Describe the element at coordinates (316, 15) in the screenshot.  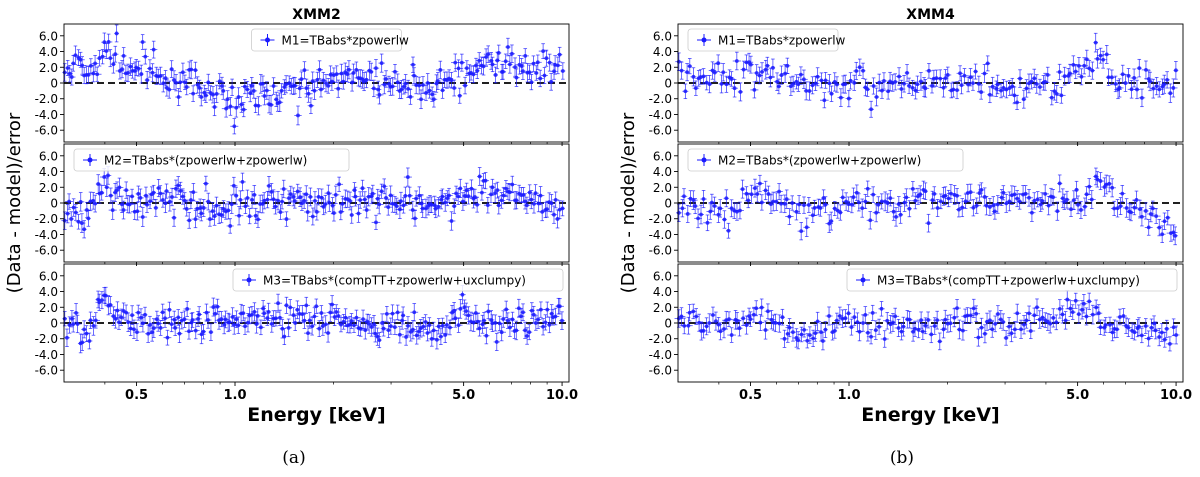
I see `chart-title: XMM2` at that location.